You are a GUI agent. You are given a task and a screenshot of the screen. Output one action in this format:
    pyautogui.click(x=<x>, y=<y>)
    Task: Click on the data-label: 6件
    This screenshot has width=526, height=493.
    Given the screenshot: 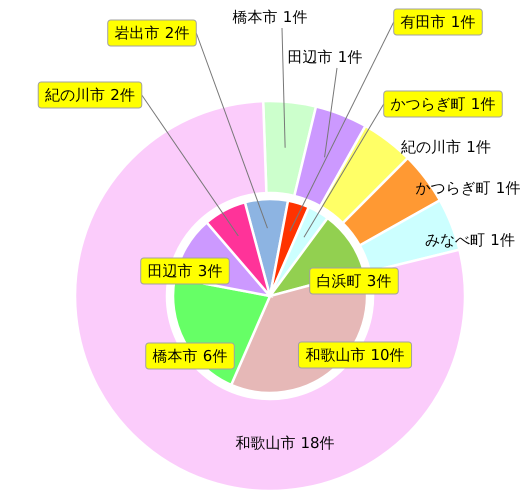 What is the action you would take?
    pyautogui.click(x=215, y=356)
    